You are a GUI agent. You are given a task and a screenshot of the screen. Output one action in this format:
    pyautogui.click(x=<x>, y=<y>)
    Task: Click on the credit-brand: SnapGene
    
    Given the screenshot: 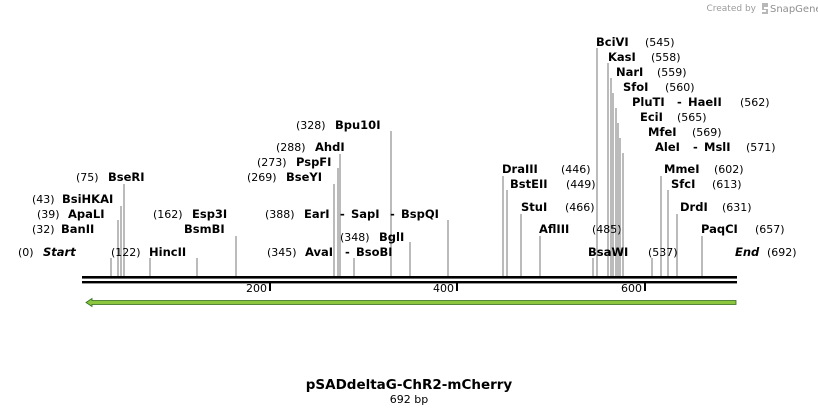 What is the action you would take?
    pyautogui.click(x=794, y=9)
    